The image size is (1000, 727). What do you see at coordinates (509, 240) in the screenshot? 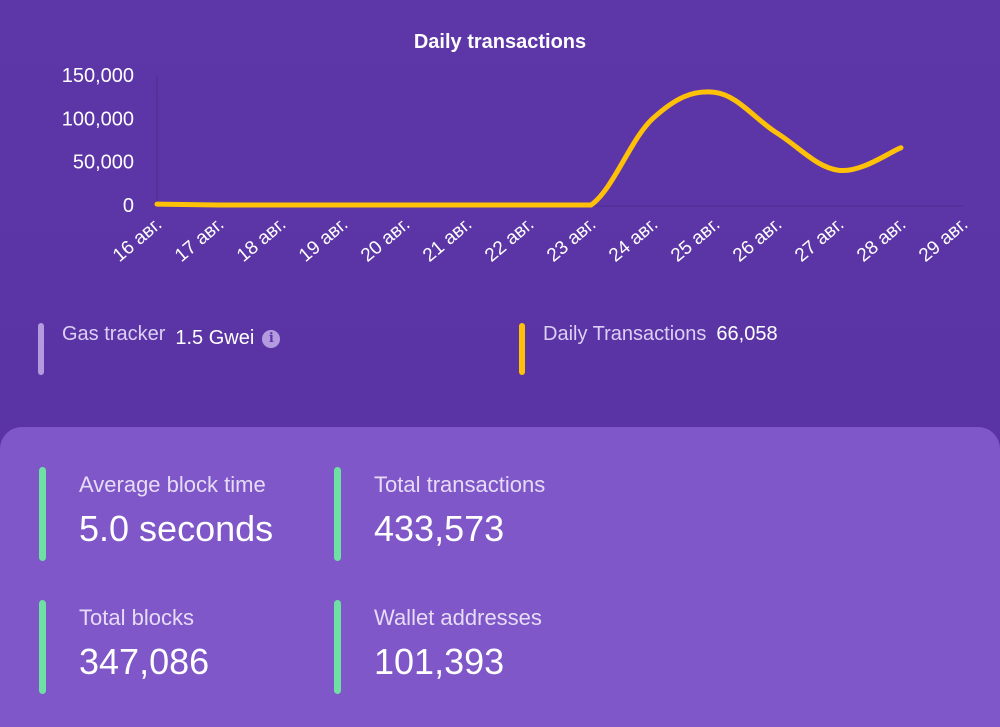
I see `x-tick-label: 22 авг.` at bounding box center [509, 240].